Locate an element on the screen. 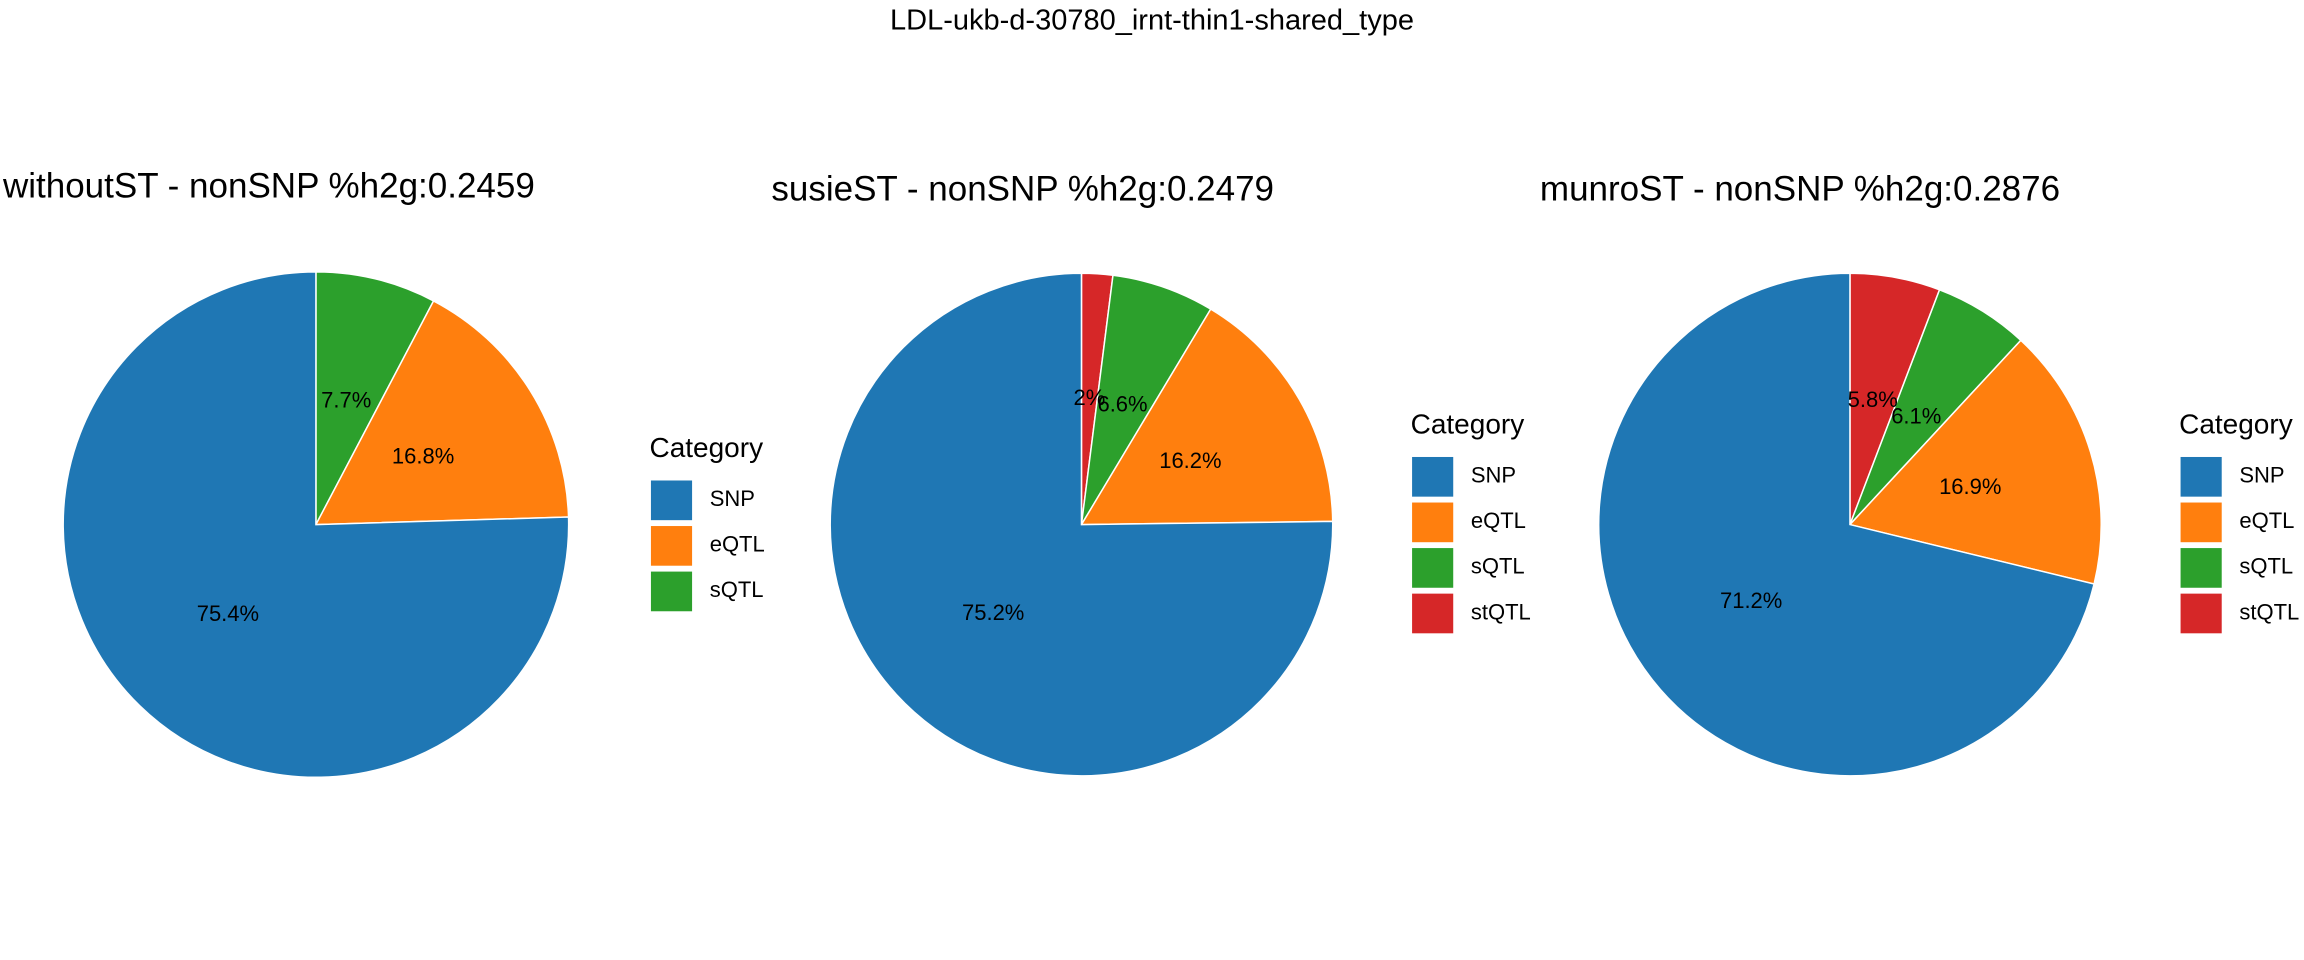 This screenshot has height=960, width=2304. chart-title: withoutST - nonSNP %h2g:0.2459 is located at coordinates (268, 185).